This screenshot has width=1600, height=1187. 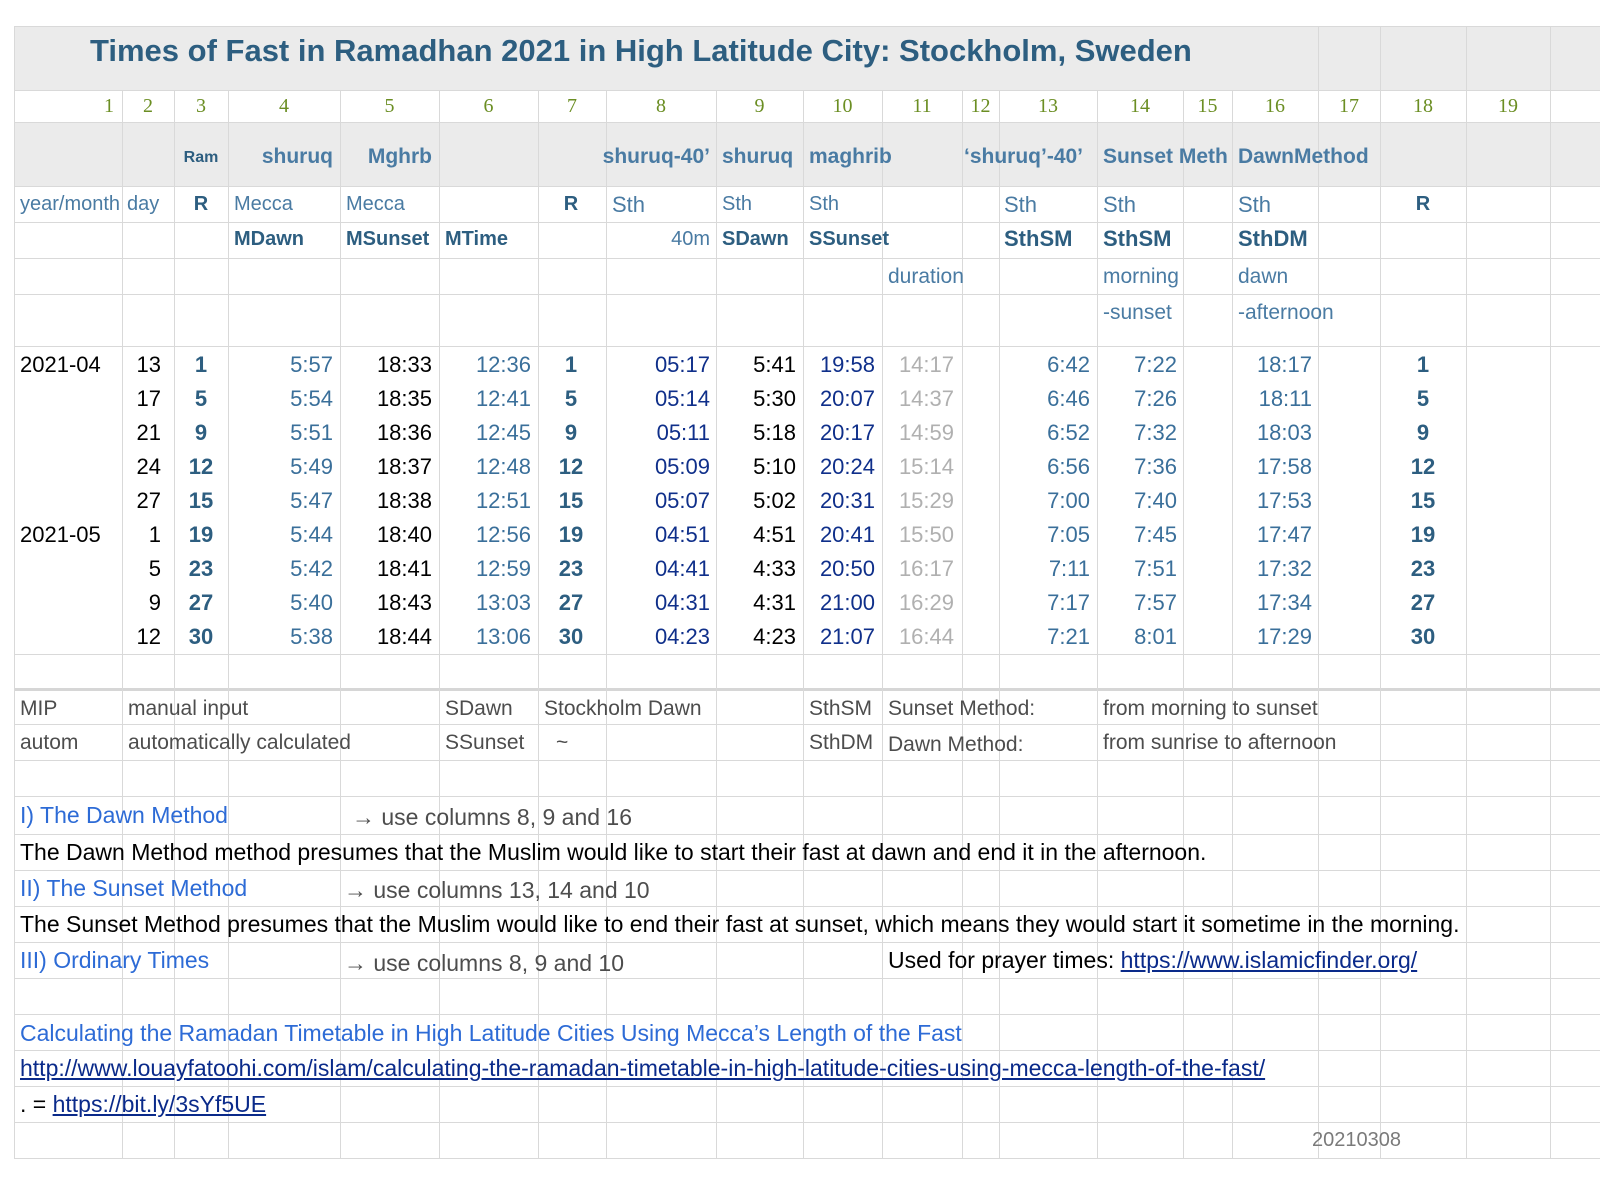 I want to click on legend-sthsm: SthSM, so click(x=841, y=708).